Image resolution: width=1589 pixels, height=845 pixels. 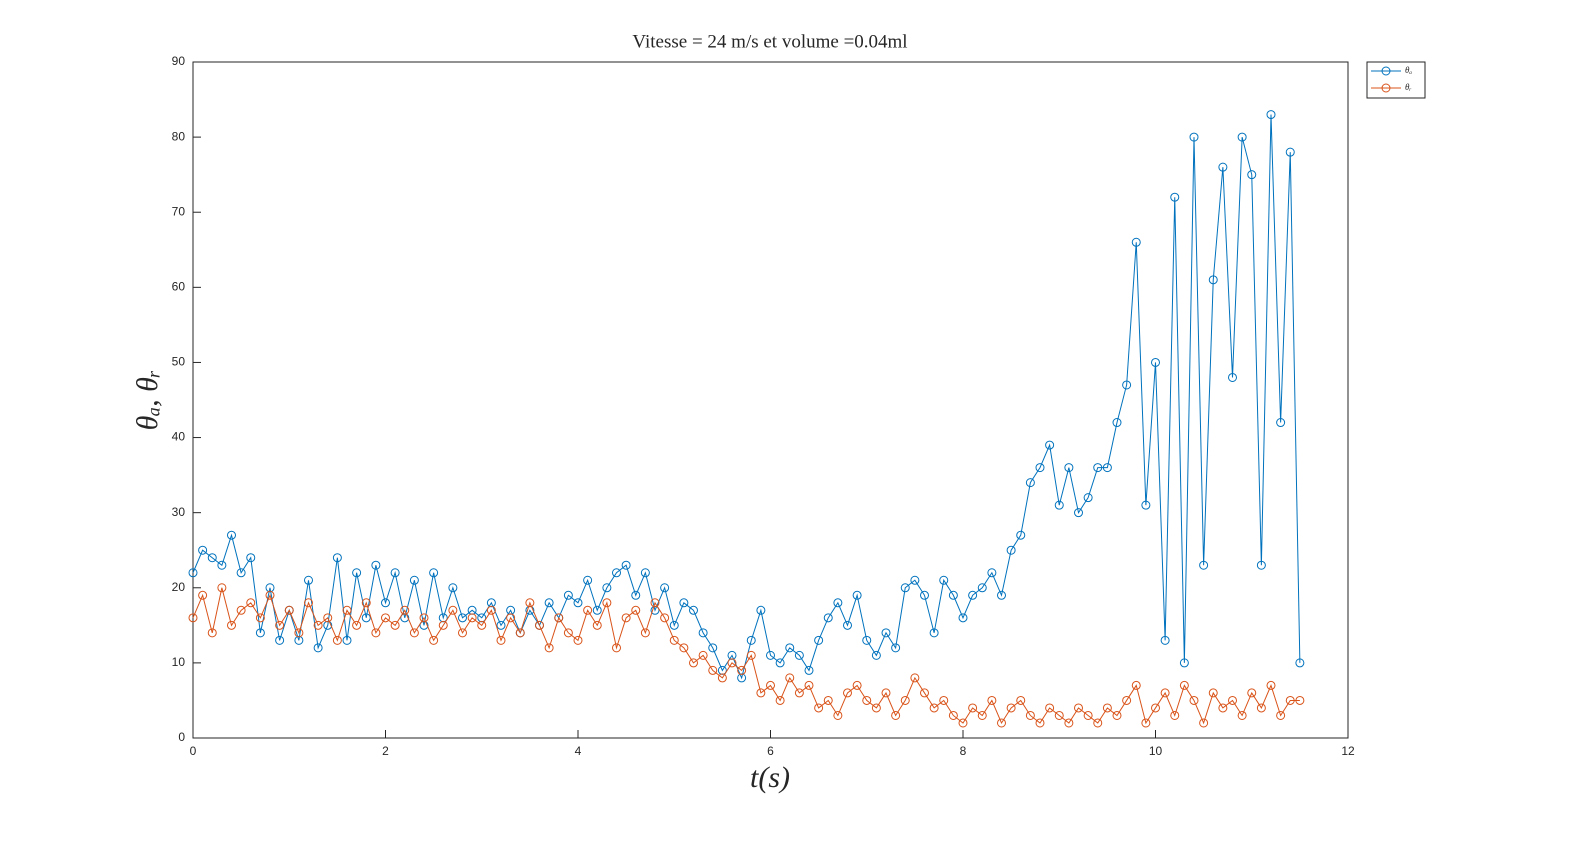 I want to click on y-tick-label: 60, so click(x=179, y=287).